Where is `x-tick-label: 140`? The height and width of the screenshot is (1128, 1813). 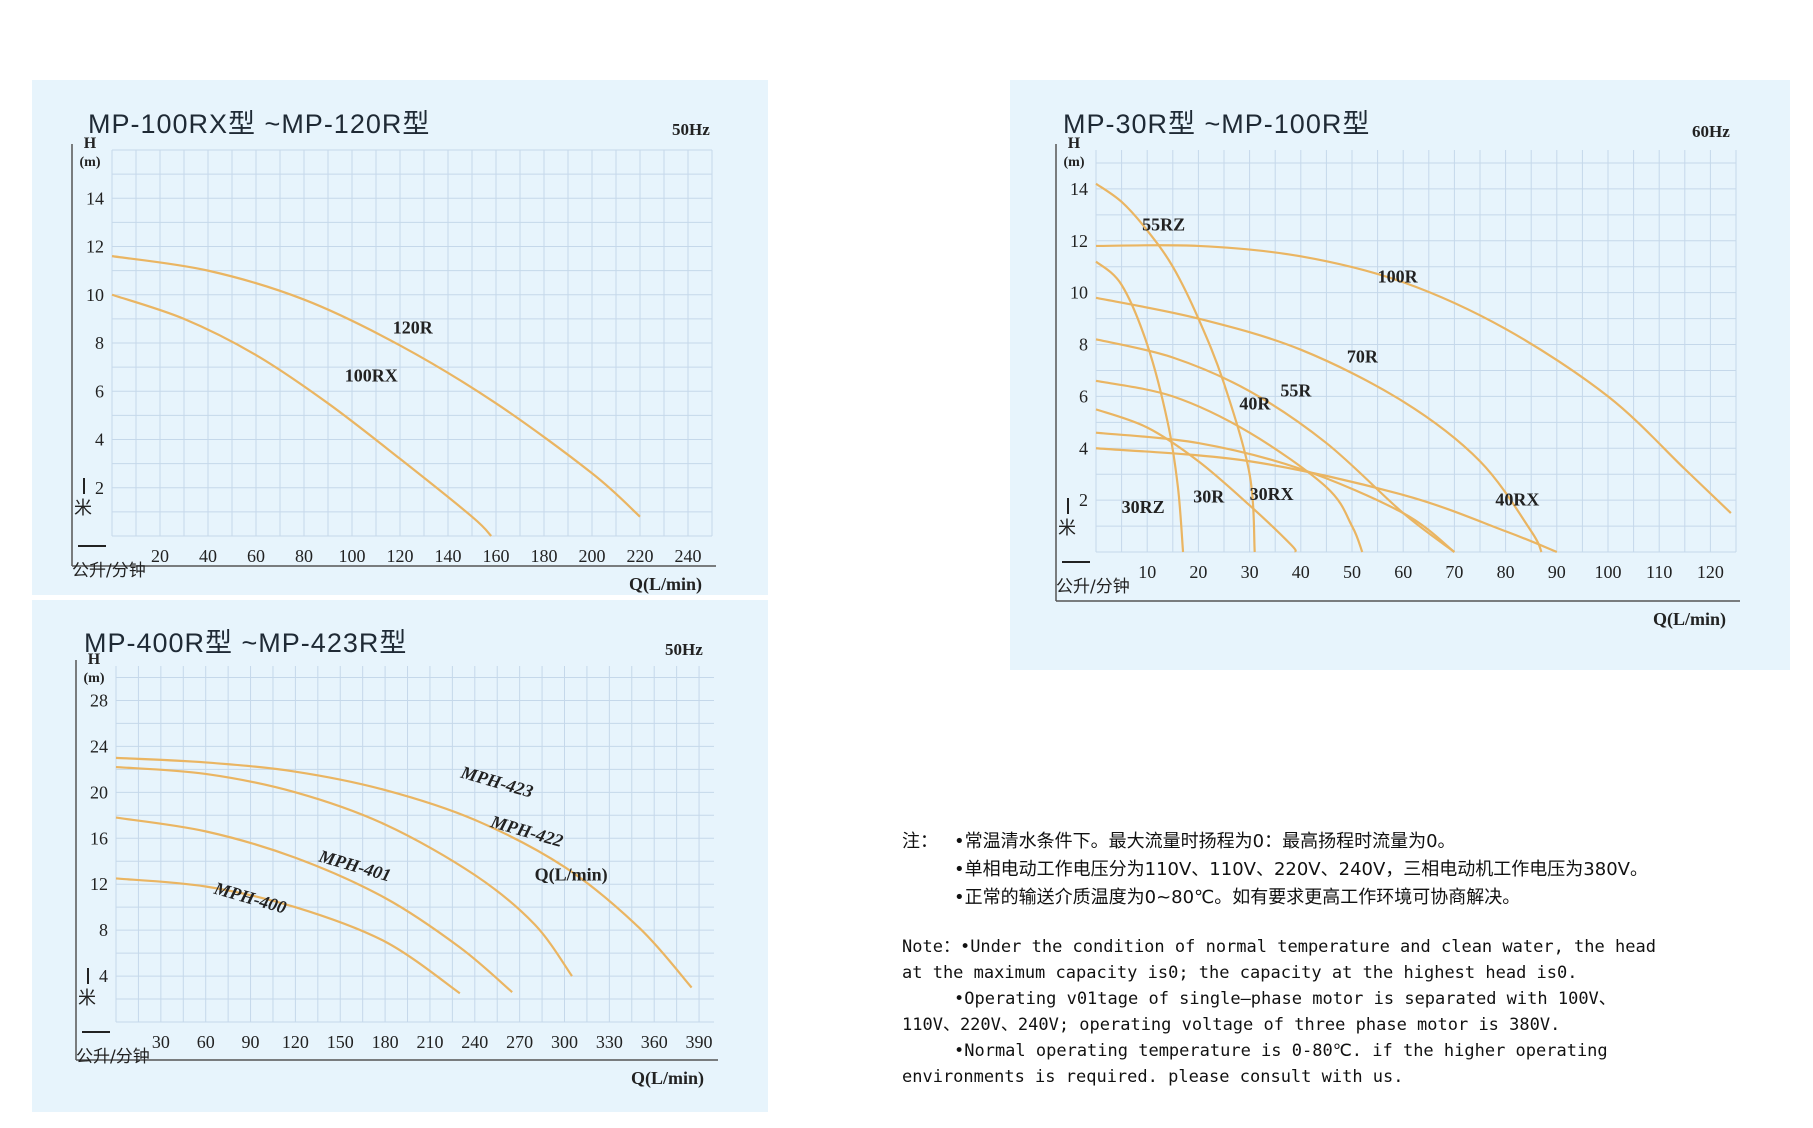 x-tick-label: 140 is located at coordinates (448, 556).